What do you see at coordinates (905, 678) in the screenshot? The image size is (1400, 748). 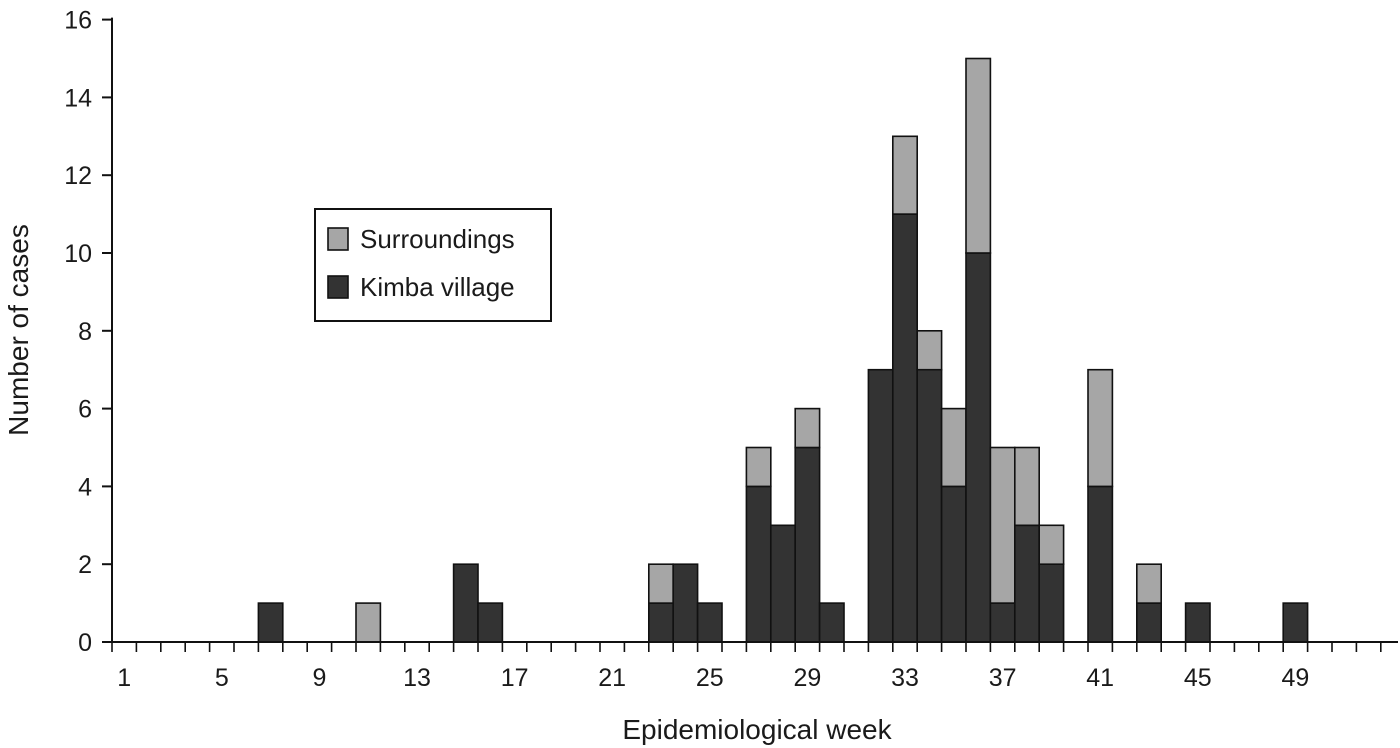 I see `x-tick-label: 33` at bounding box center [905, 678].